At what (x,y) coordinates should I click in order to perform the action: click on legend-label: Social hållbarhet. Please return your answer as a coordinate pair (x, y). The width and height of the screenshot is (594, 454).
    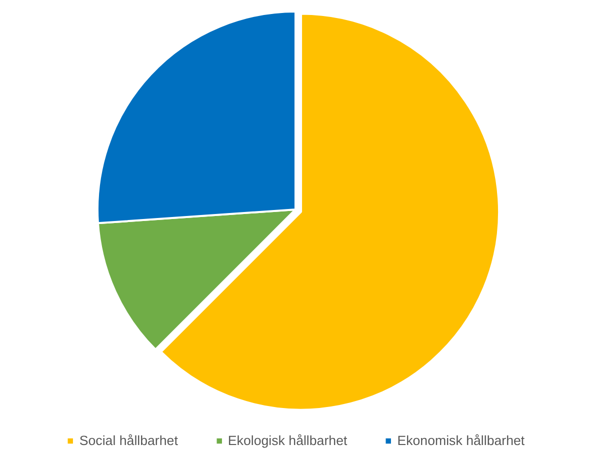
    Looking at the image, I should click on (128, 440).